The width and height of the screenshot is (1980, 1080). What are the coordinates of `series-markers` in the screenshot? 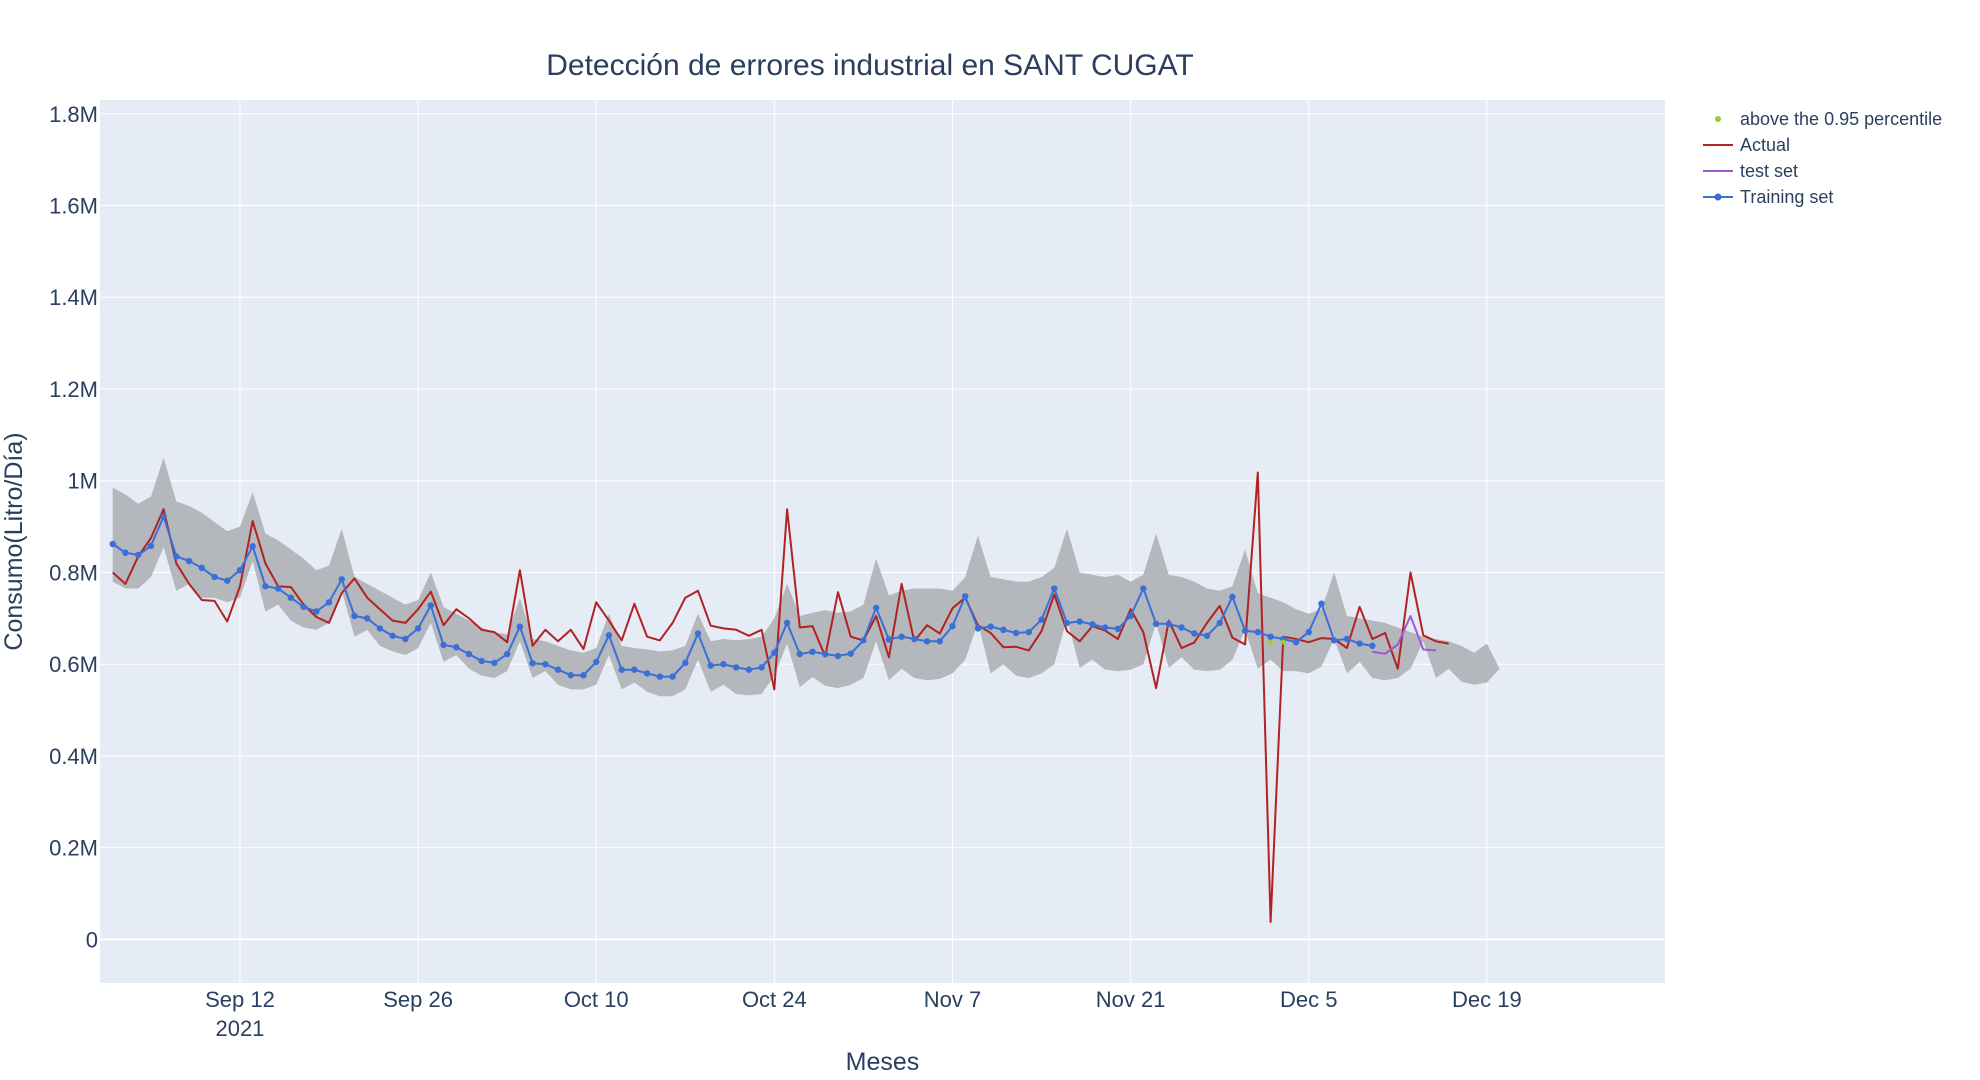 It's located at (742, 596).